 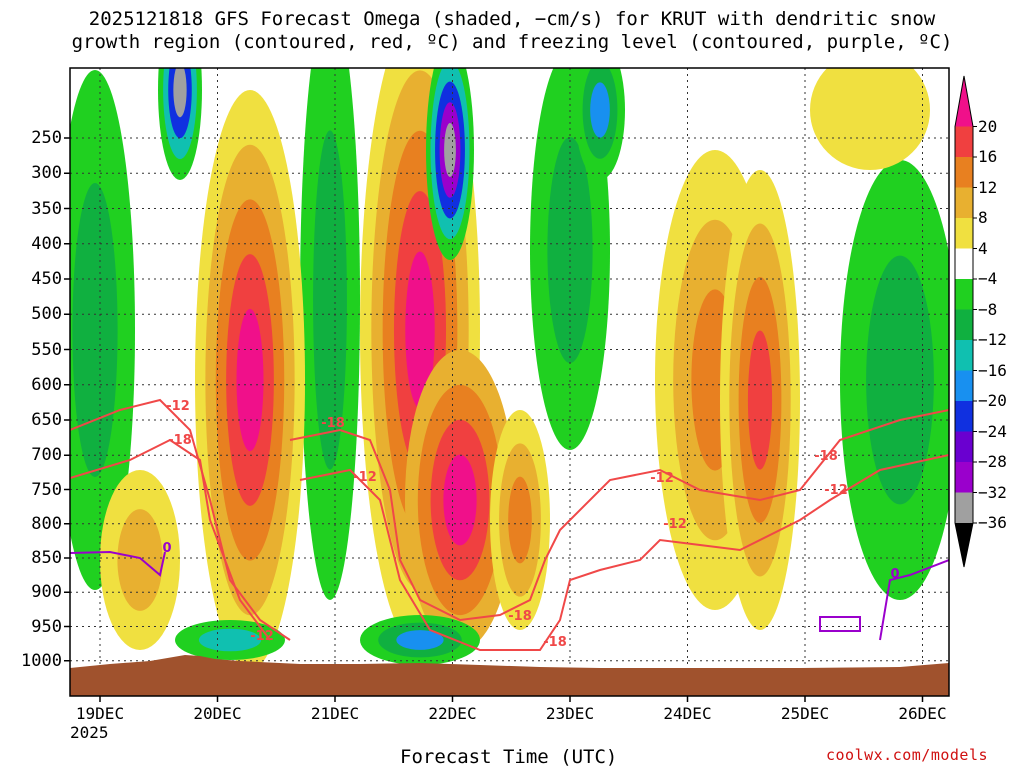 I want to click on colorbar-label: −8, so click(x=988, y=309).